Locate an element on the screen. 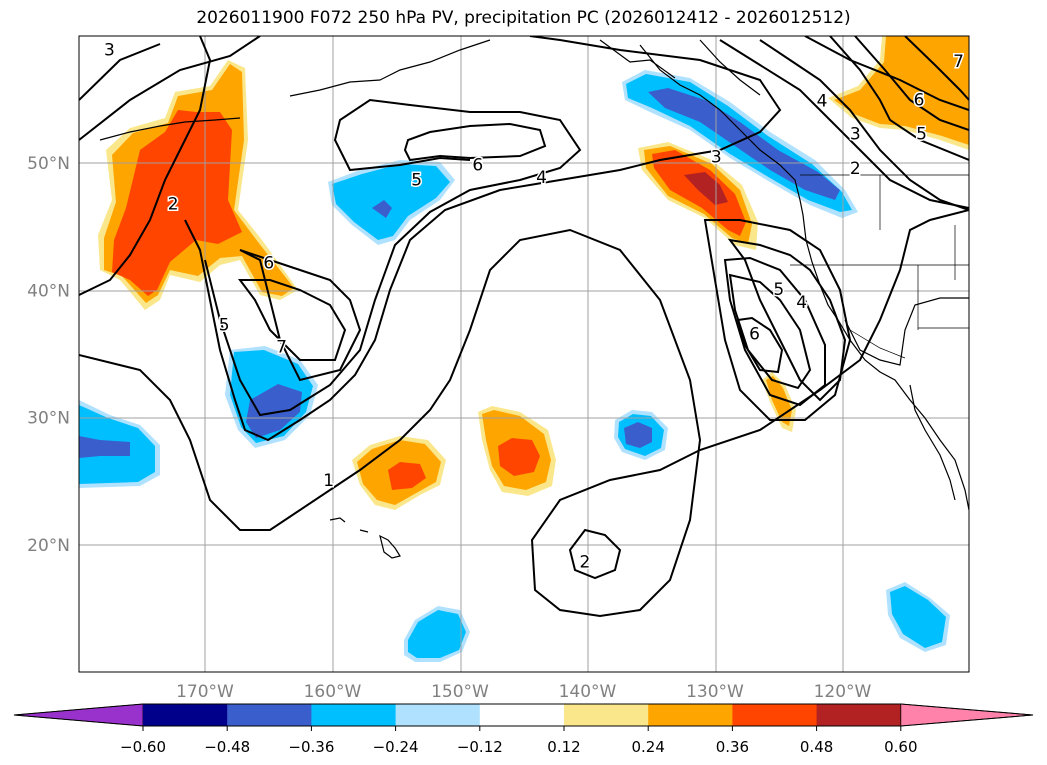  lat-label: 20°N is located at coordinates (48, 546).